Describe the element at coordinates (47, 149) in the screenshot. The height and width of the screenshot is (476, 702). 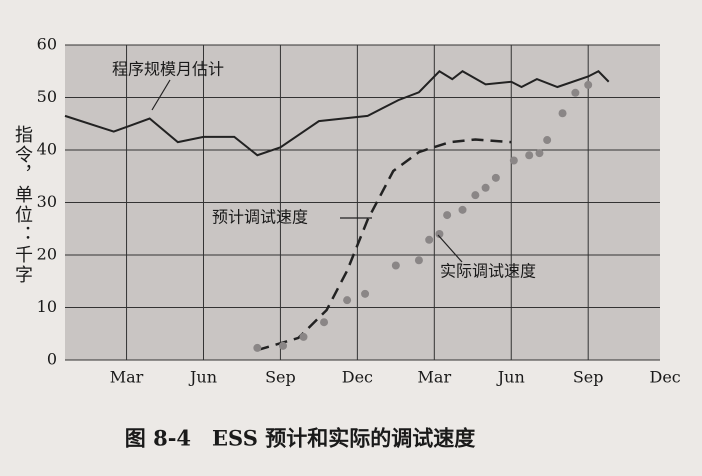
I see `y-tick-label: 40` at that location.